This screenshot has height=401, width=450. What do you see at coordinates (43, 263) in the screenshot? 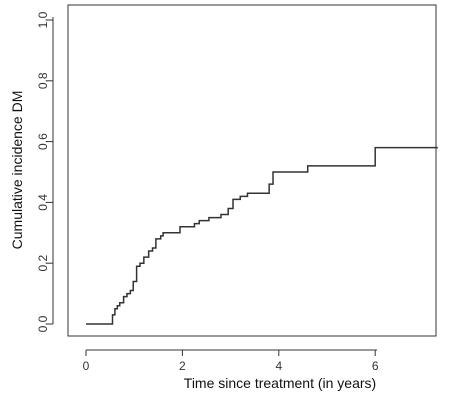
I see `y-tick-label: 0.2` at bounding box center [43, 263].